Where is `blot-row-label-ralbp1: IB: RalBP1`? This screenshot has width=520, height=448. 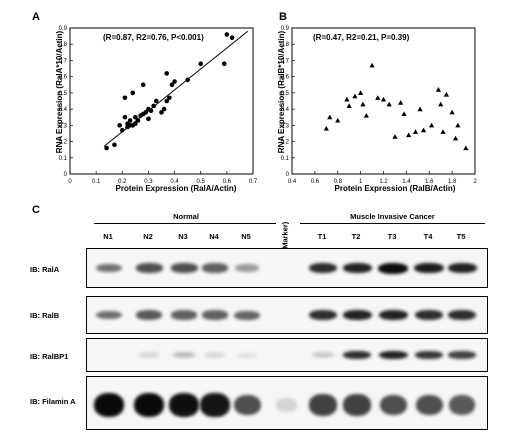
blot-row-label-ralbp1: IB: RalBP1 is located at coordinates (49, 356).